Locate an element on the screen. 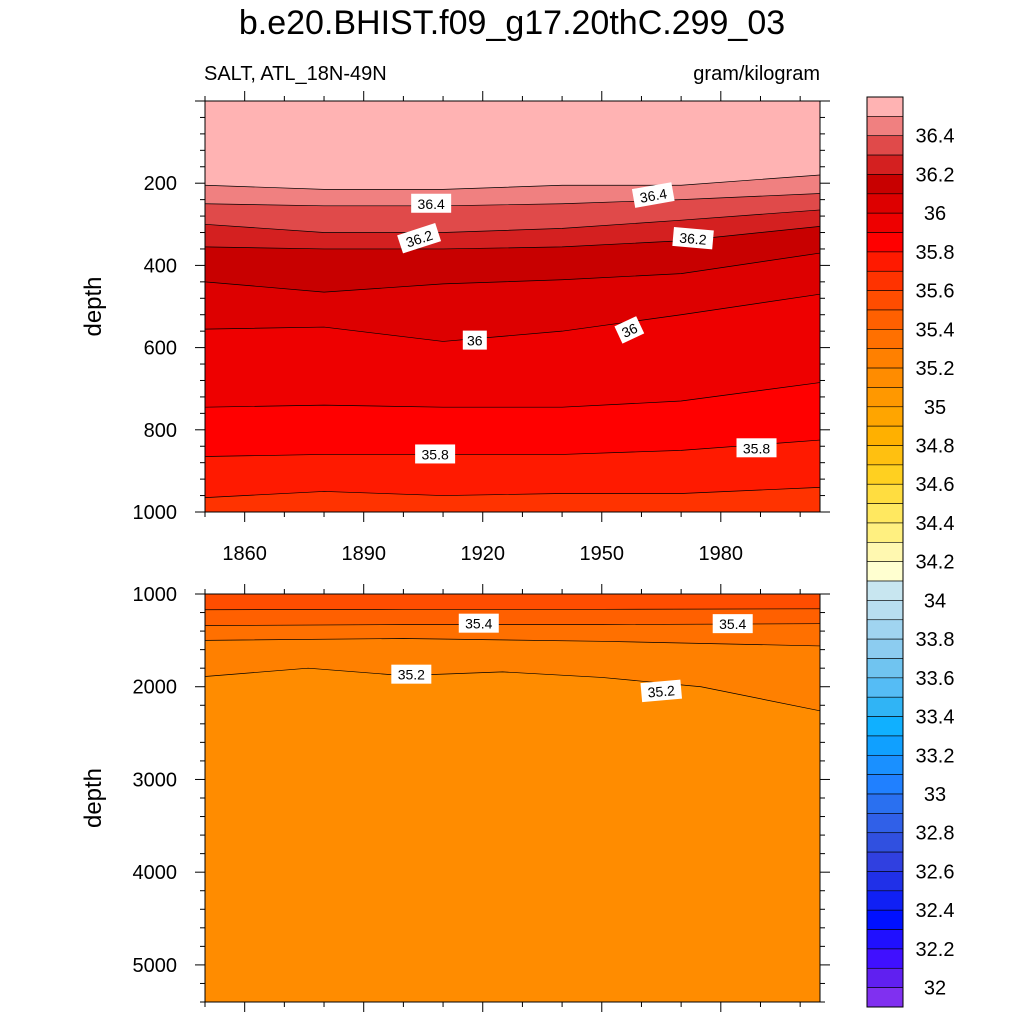 The width and height of the screenshot is (1024, 1024). colorbar-label: 35.4 is located at coordinates (935, 330).